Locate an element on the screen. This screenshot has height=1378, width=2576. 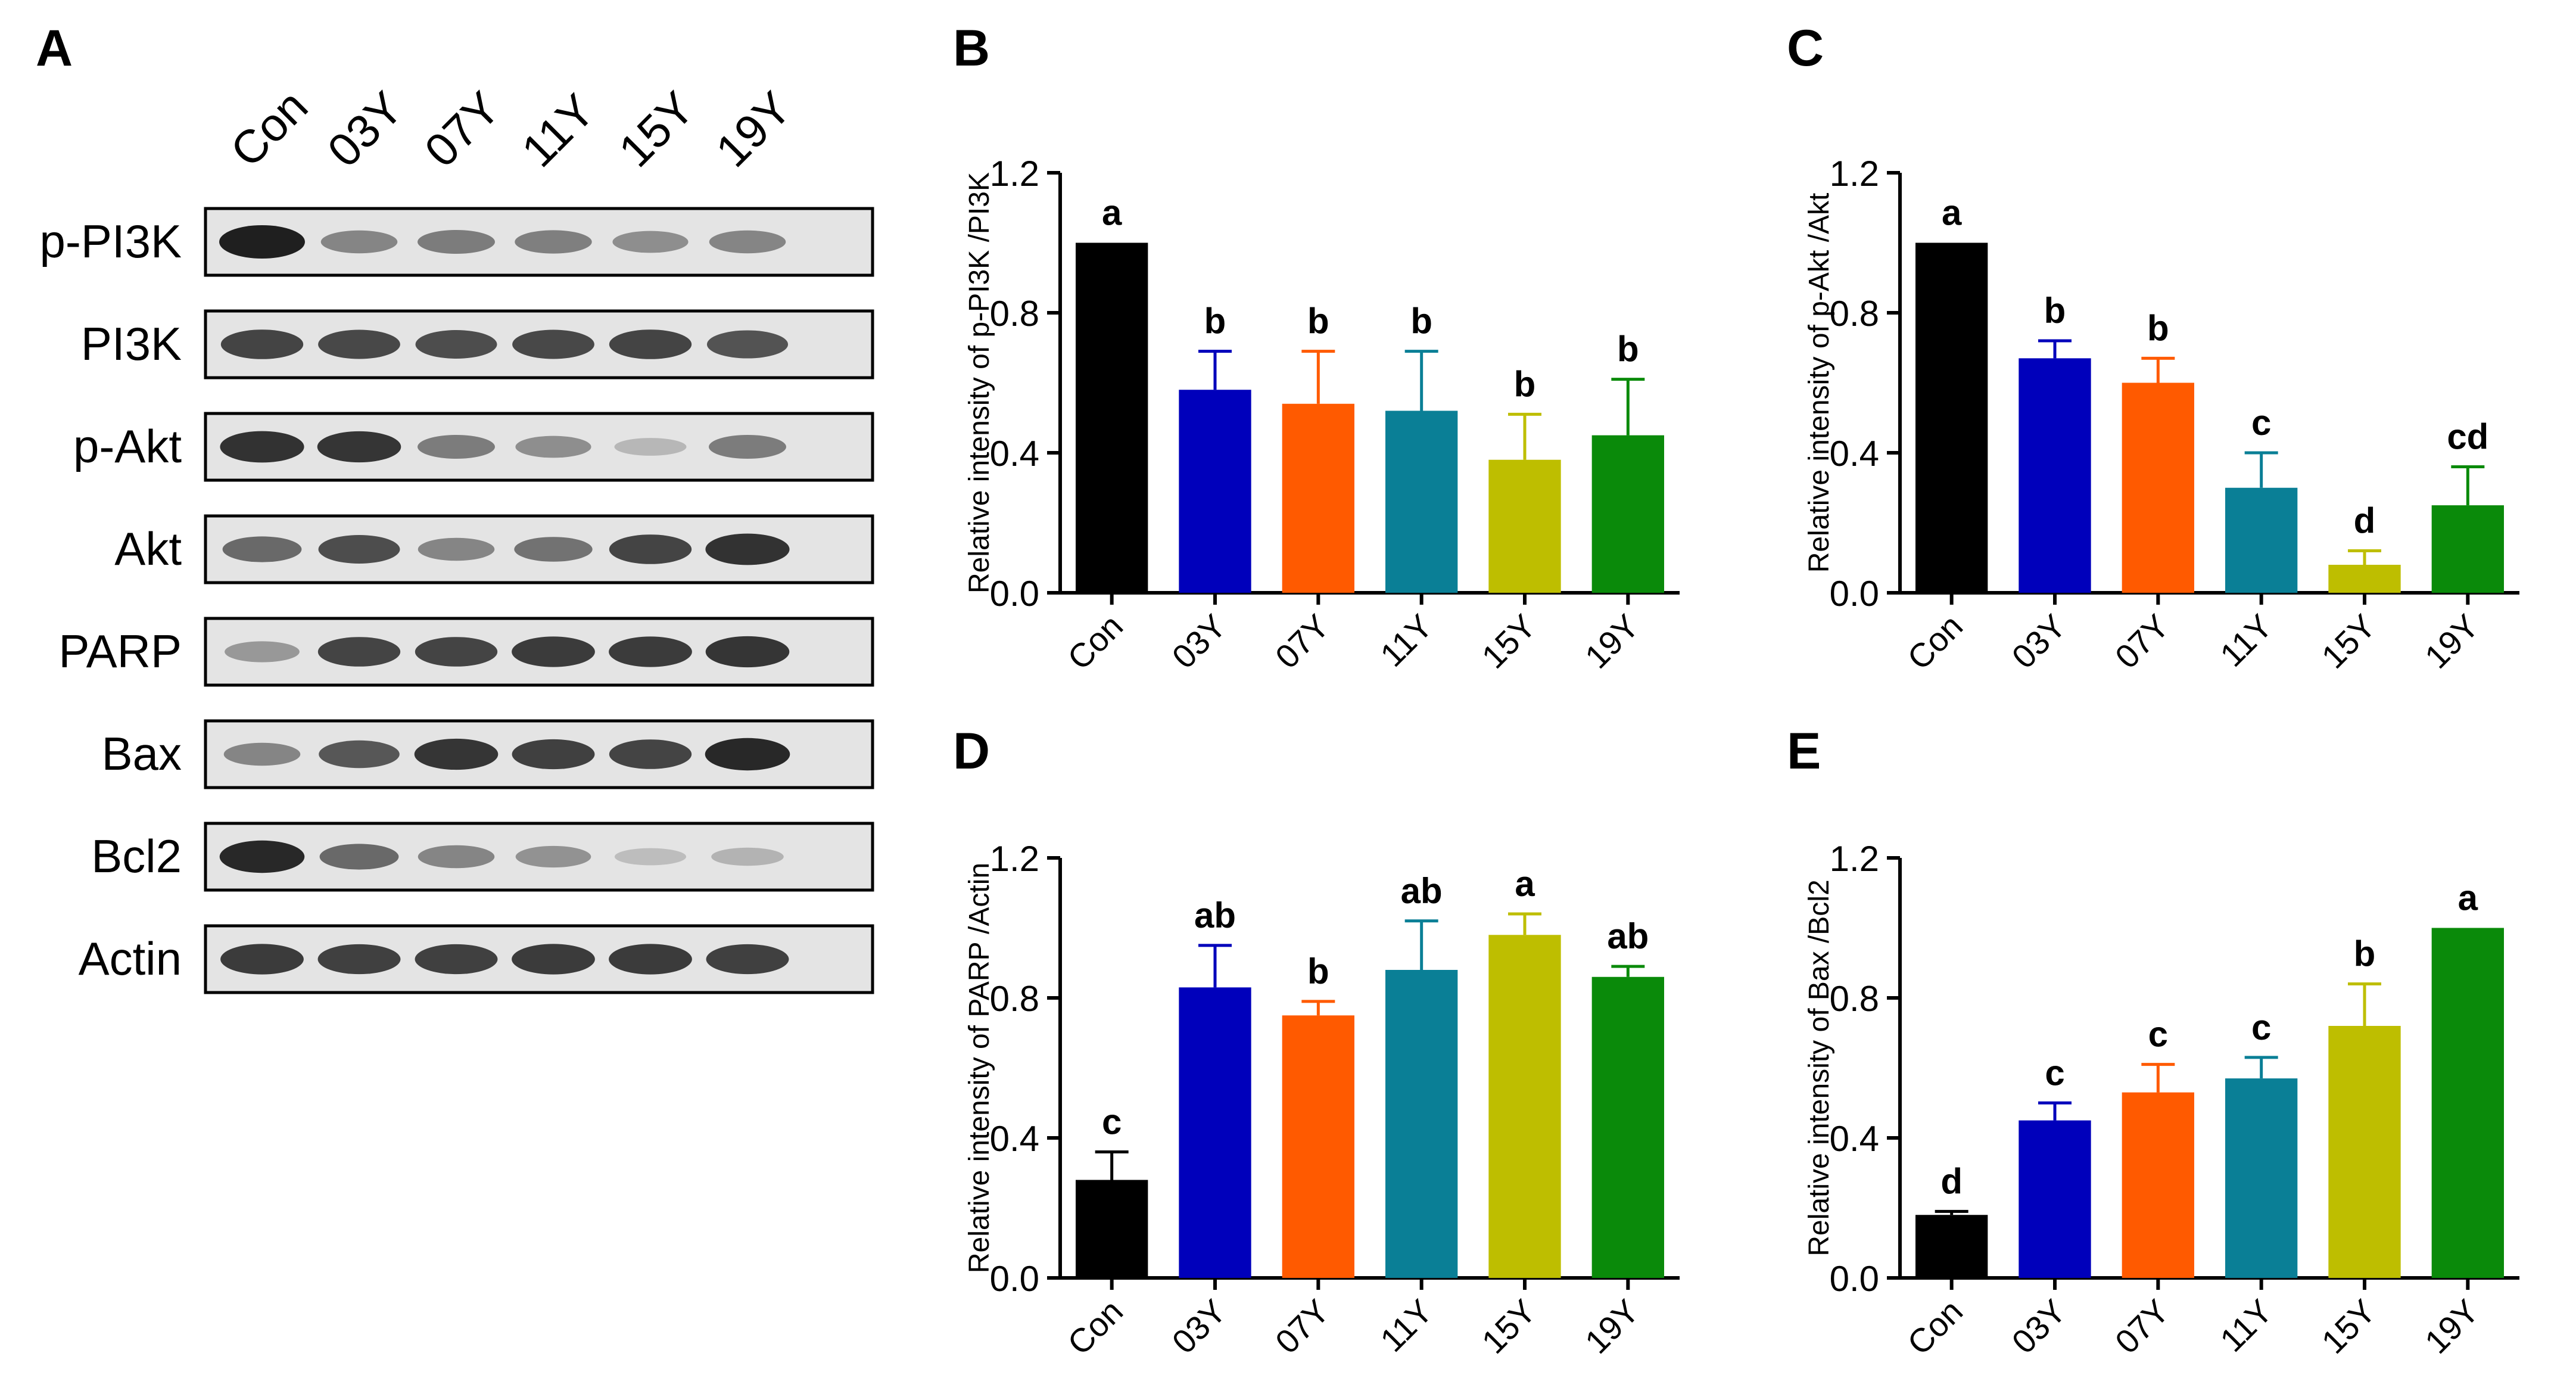
blot-row: p-Akt is located at coordinates (473, 447).